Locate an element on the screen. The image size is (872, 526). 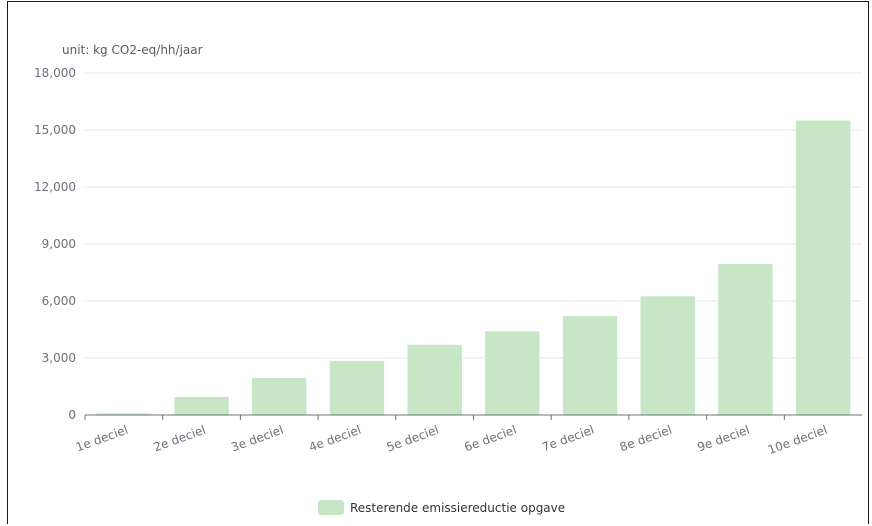
y-tick-label: 6,000 is located at coordinates (59, 301).